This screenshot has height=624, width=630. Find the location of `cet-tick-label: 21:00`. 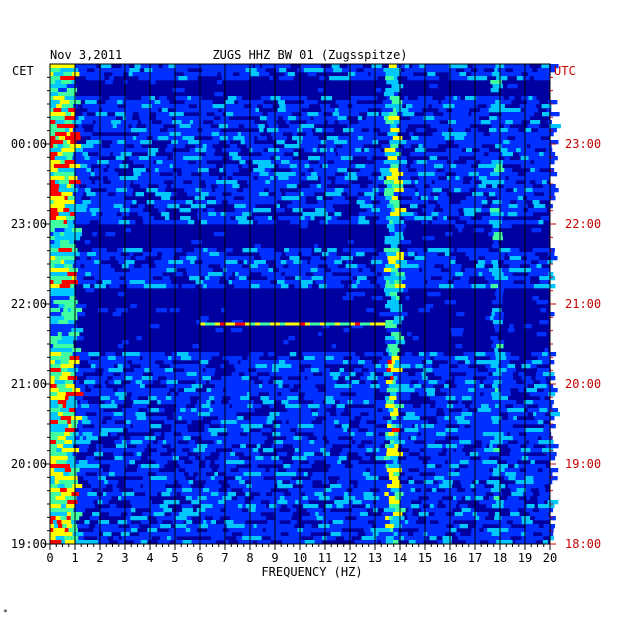

cet-tick-label: 21:00 is located at coordinates (29, 384).